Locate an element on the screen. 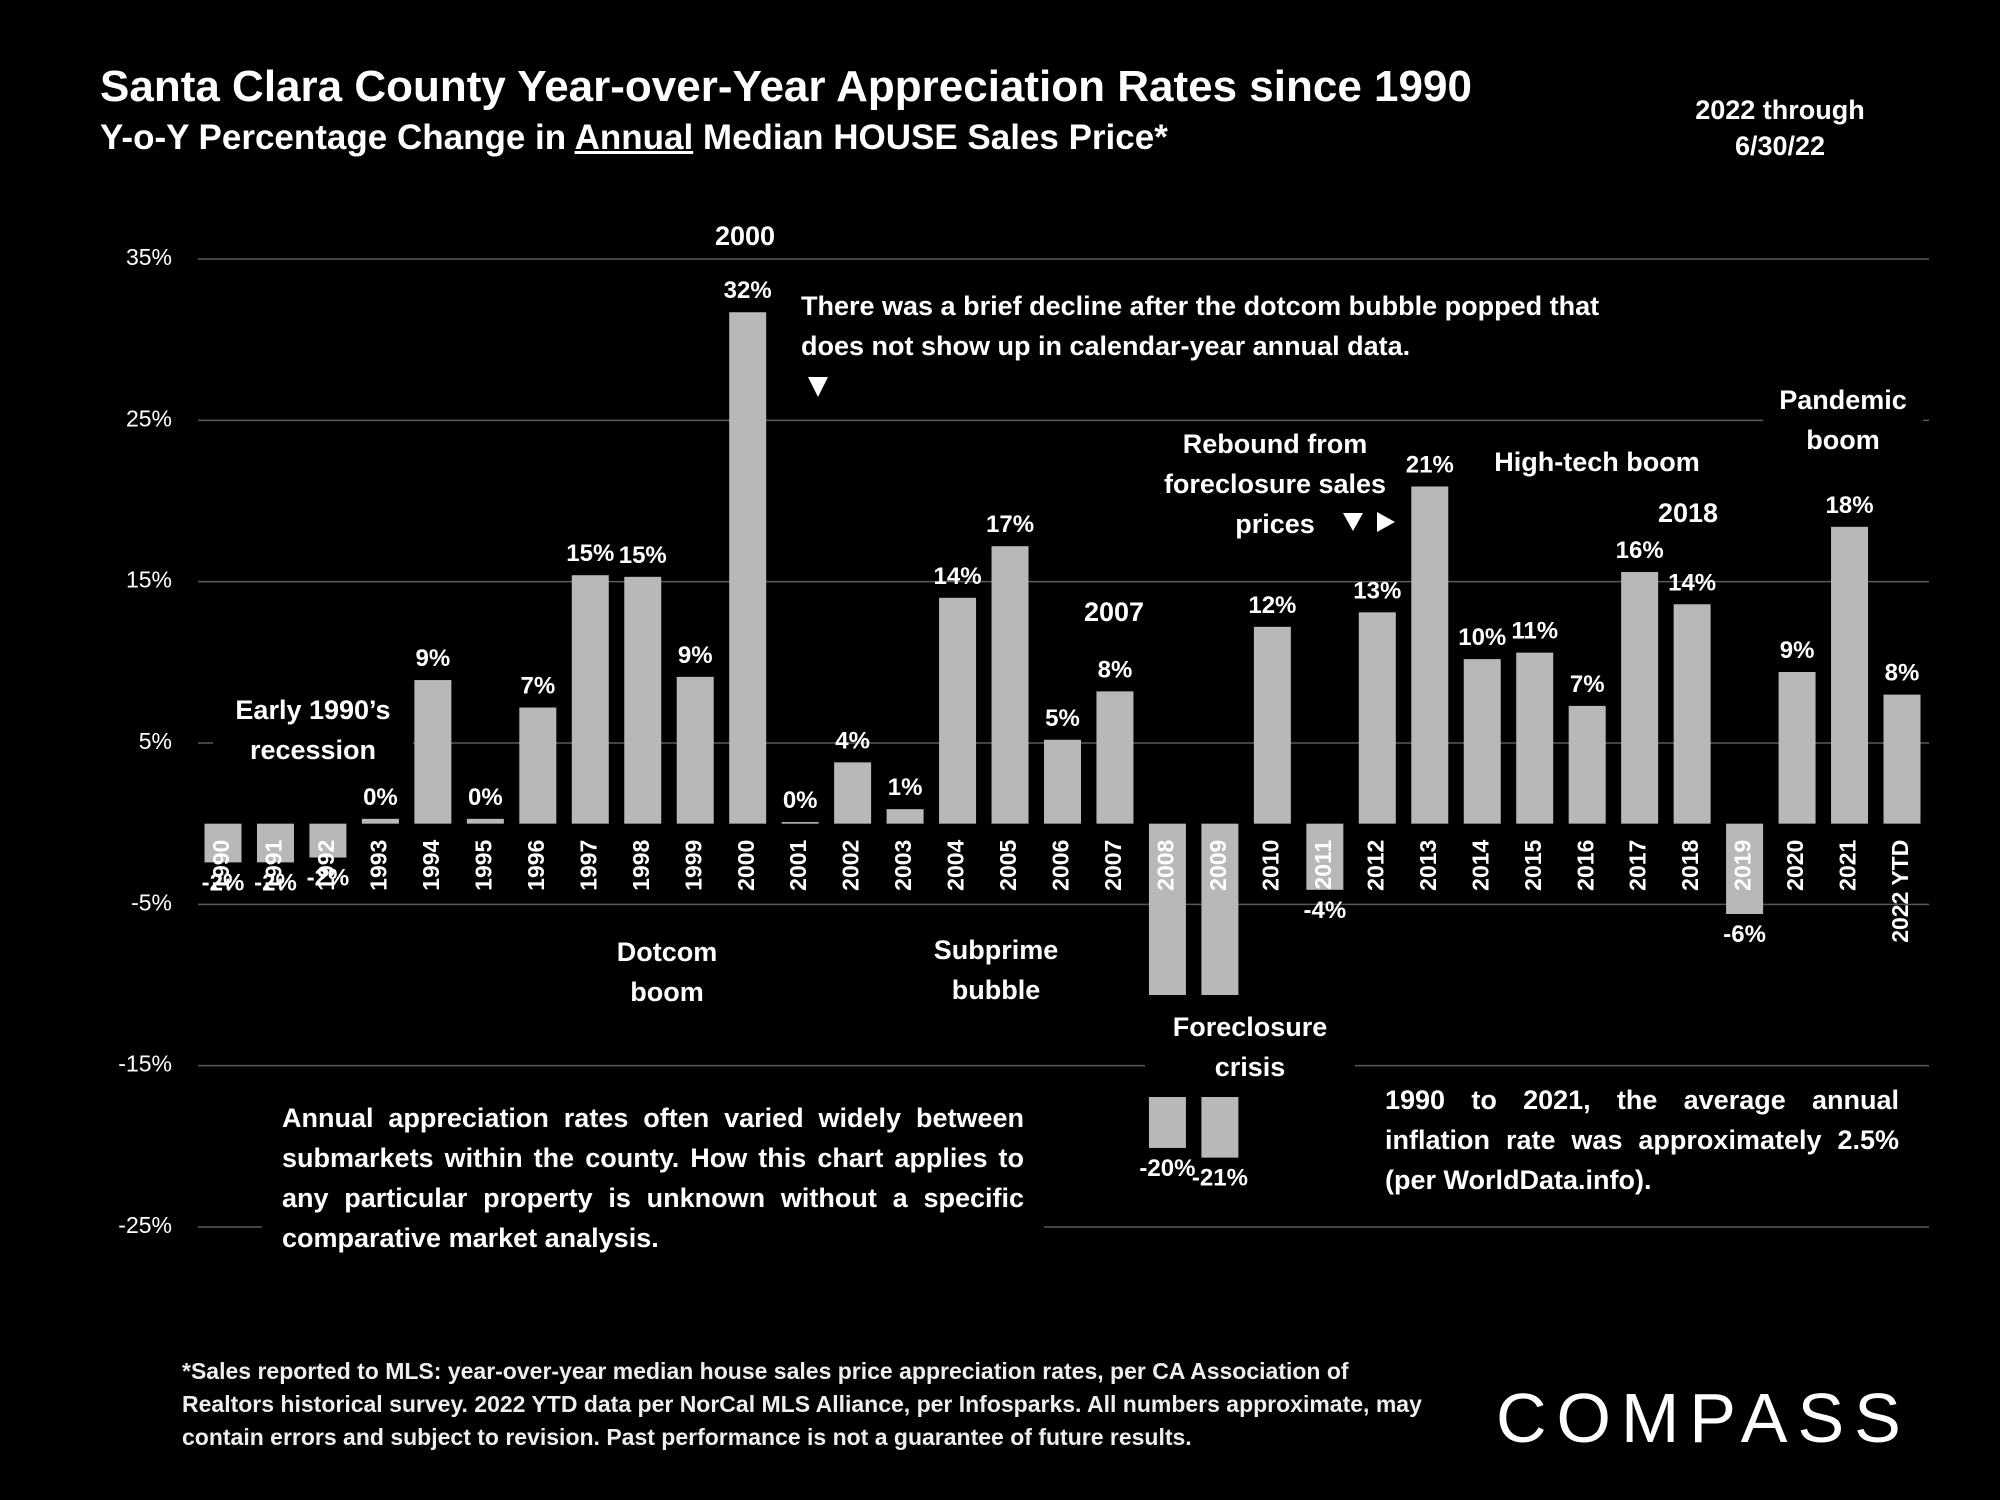 The height and width of the screenshot is (1500, 2000). value-label: 13% is located at coordinates (1377, 590).